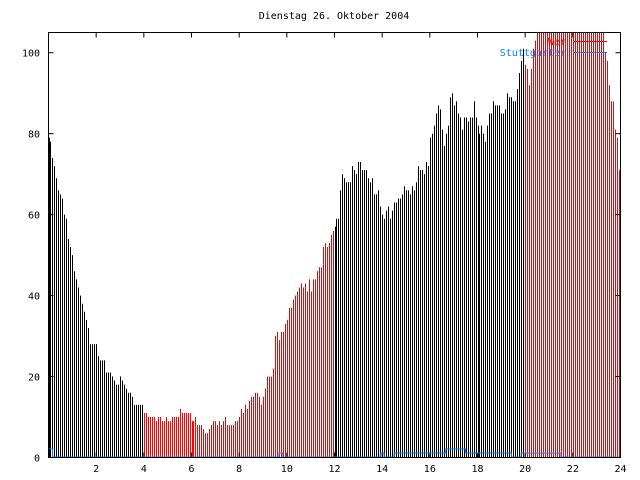 The height and width of the screenshot is (480, 640). I want to click on x-tick-label: 10, so click(287, 469).